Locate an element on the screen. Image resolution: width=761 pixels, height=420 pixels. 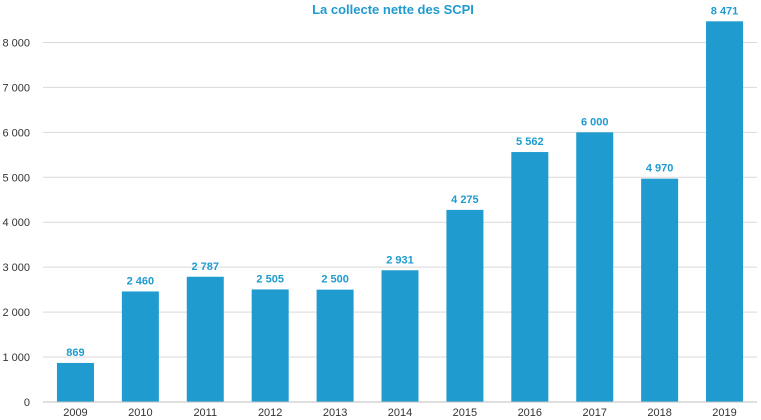
data-label: 869 is located at coordinates (75, 353).